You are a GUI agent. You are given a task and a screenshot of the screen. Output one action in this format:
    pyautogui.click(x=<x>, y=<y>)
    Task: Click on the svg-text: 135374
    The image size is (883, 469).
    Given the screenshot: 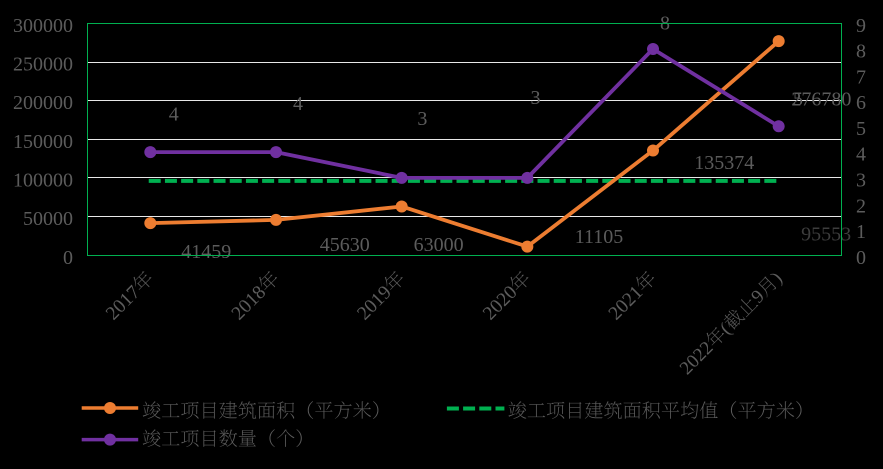 What is the action you would take?
    pyautogui.click(x=724, y=163)
    